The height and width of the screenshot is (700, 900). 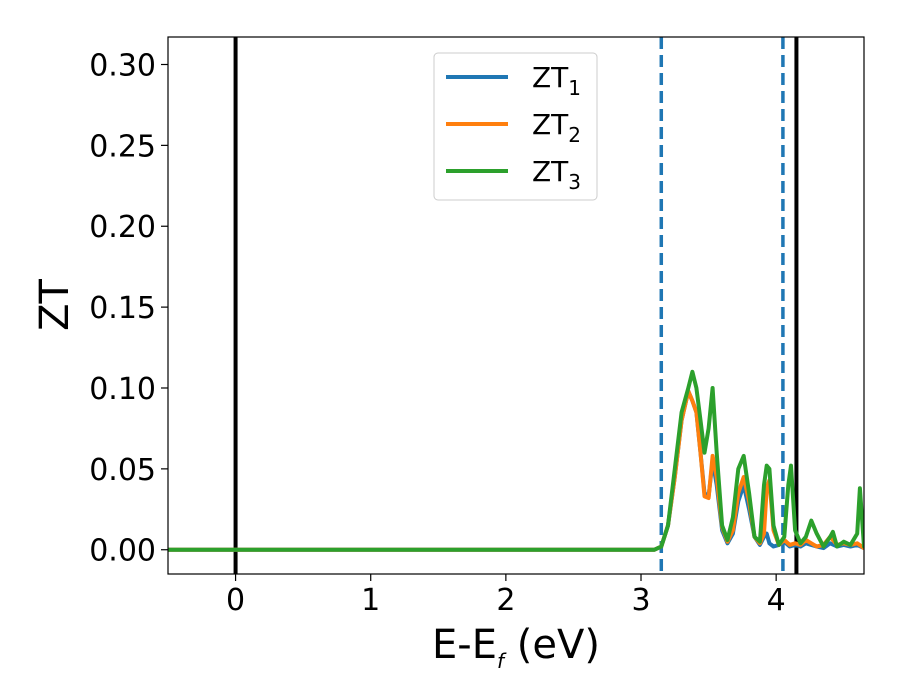 What do you see at coordinates (556, 174) in the screenshot?
I see `legend-label-zt3: ZT3` at bounding box center [556, 174].